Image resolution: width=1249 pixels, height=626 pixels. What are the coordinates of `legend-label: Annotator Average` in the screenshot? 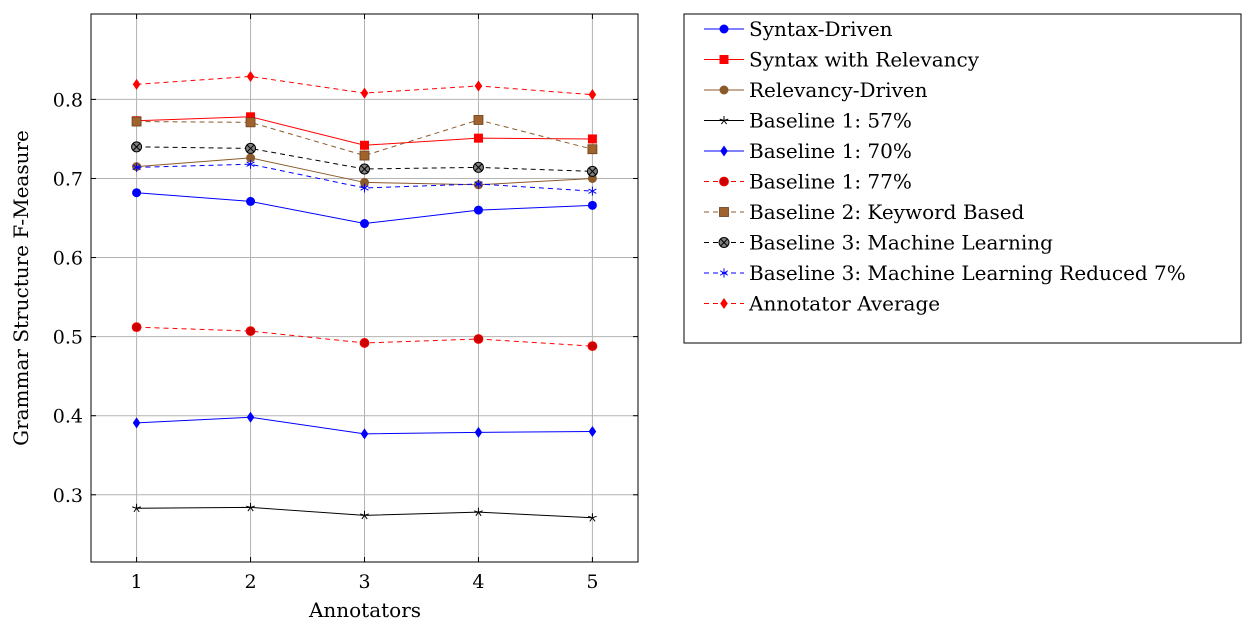 It's located at (844, 304).